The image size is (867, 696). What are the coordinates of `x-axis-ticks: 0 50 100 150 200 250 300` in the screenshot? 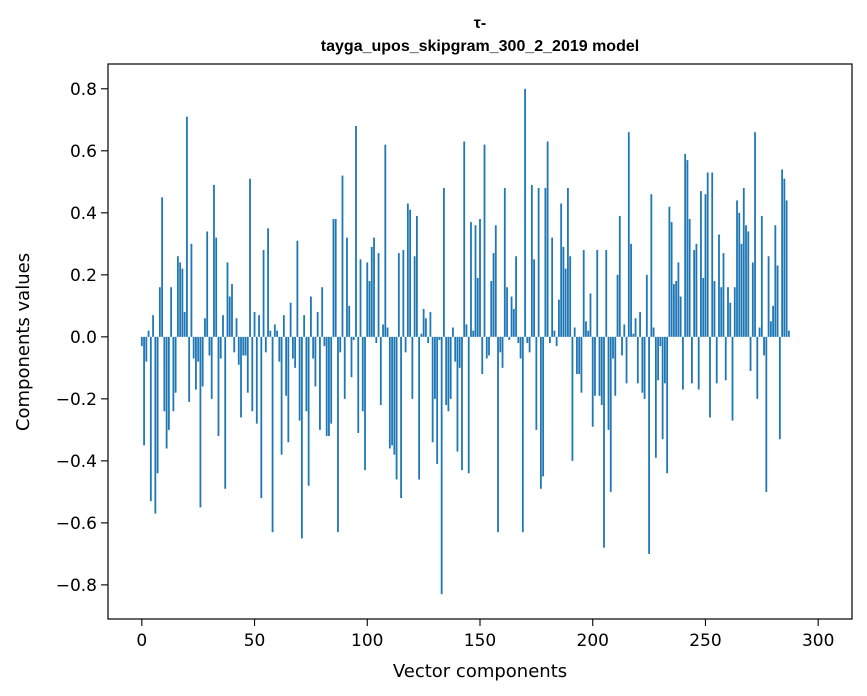 It's located at (485, 635).